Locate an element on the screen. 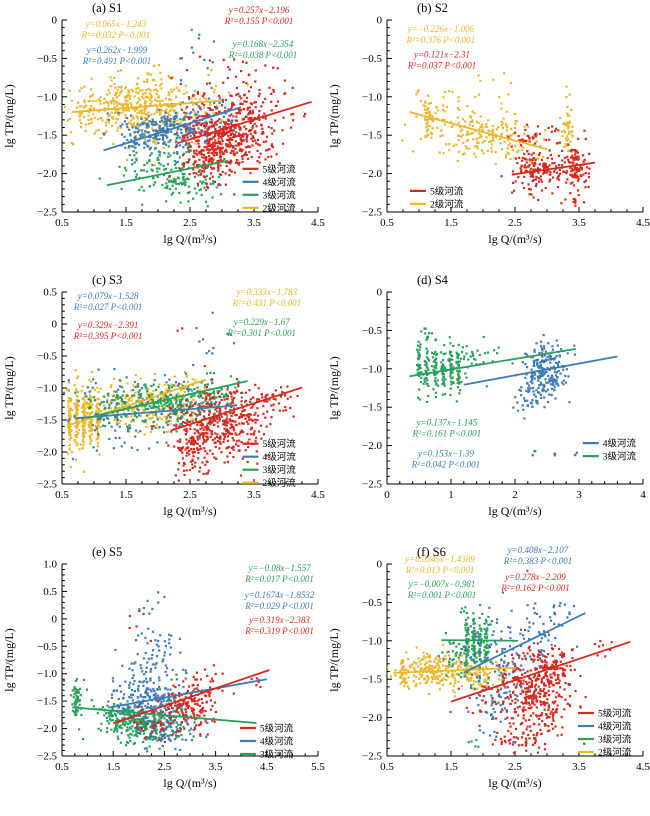 This screenshot has width=650, height=816. y-tick-label: 0.5 is located at coordinates (50, 293).